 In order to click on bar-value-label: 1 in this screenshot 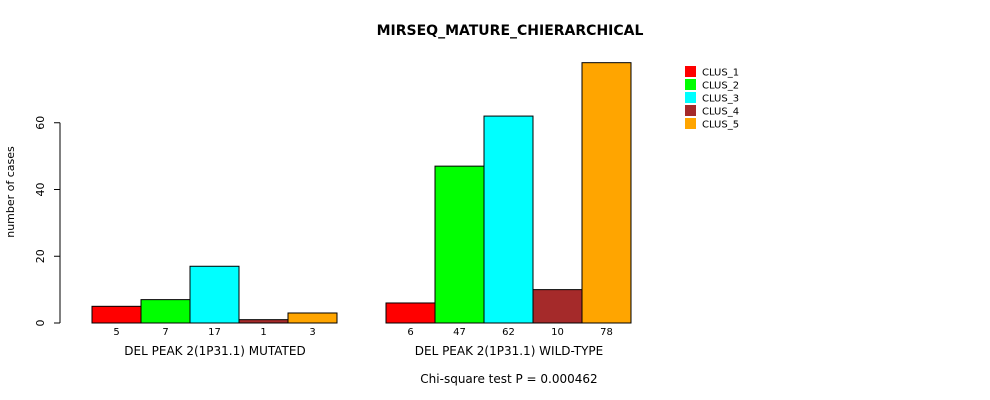, I will do `click(263, 332)`.